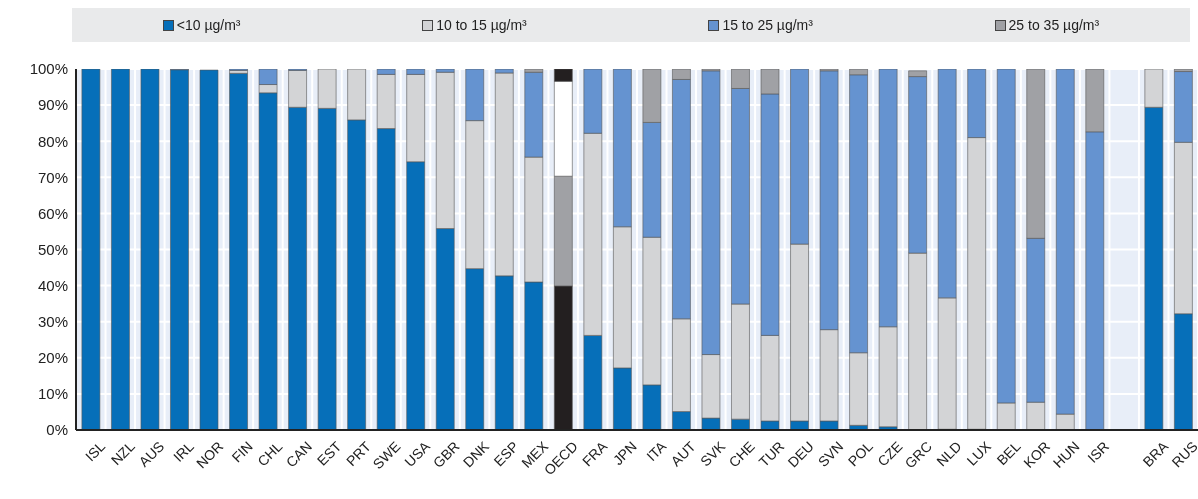 This screenshot has height=499, width=1198. What do you see at coordinates (771, 454) in the screenshot?
I see `x-tick-label: TUR` at bounding box center [771, 454].